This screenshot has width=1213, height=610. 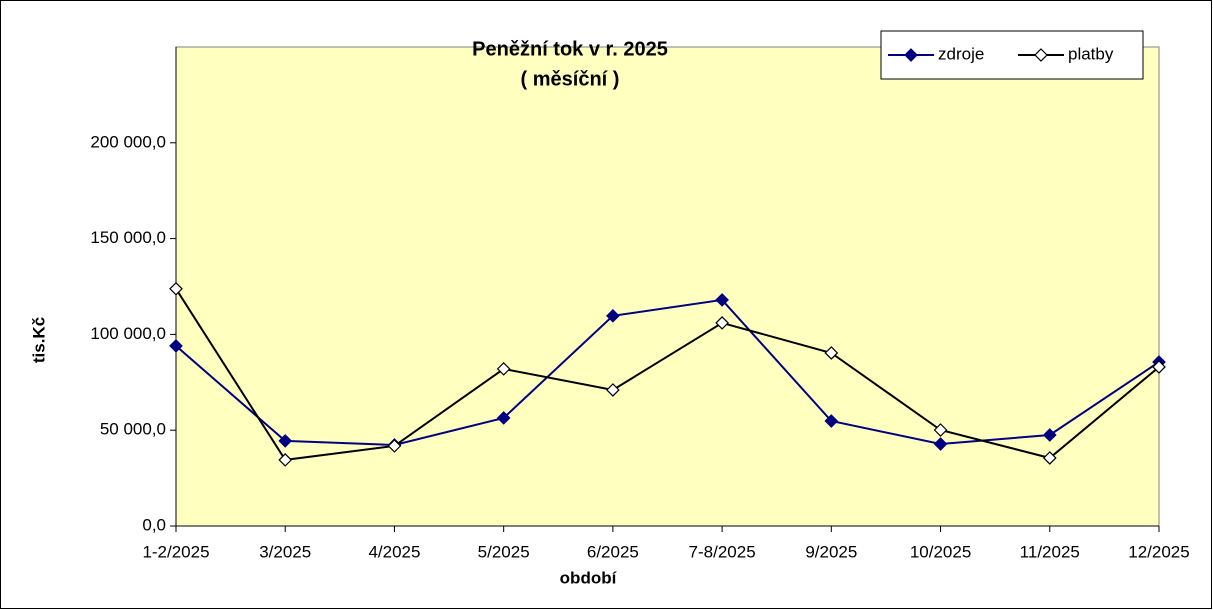 I want to click on x-tick-label: 5/2025, so click(x=504, y=551).